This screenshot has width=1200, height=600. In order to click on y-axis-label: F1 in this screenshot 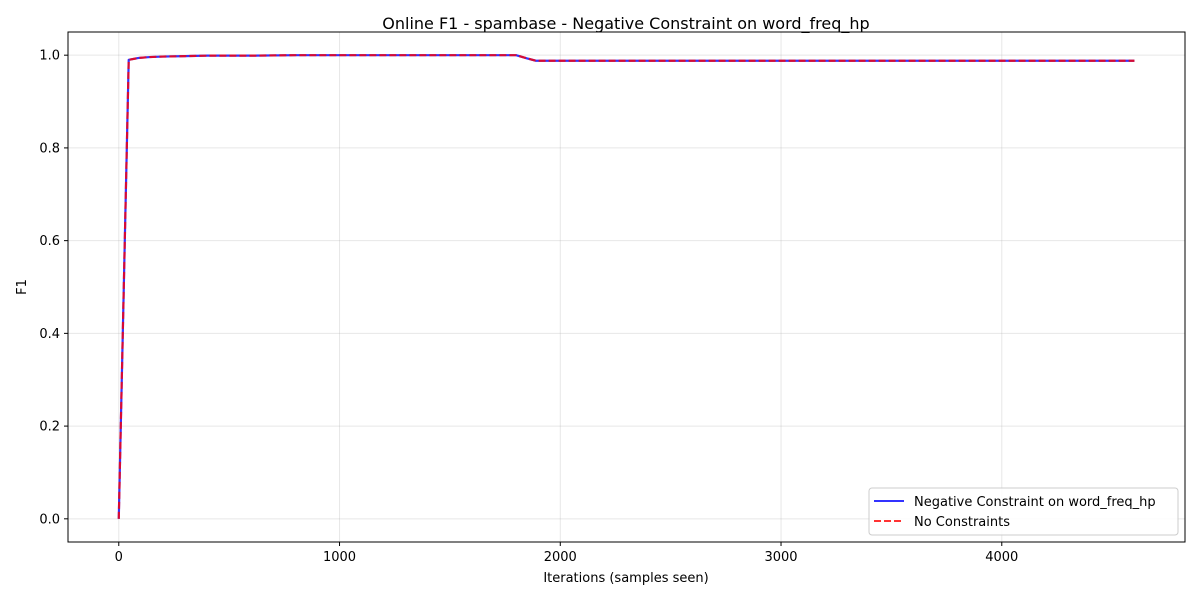, I will do `click(22, 287)`.